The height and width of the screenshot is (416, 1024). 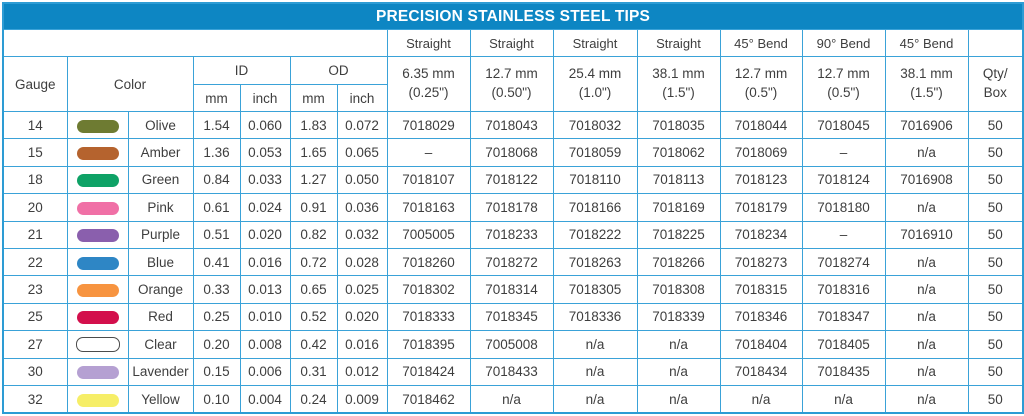 I want to click on od-mm-cell: 0.72, so click(x=313, y=262).